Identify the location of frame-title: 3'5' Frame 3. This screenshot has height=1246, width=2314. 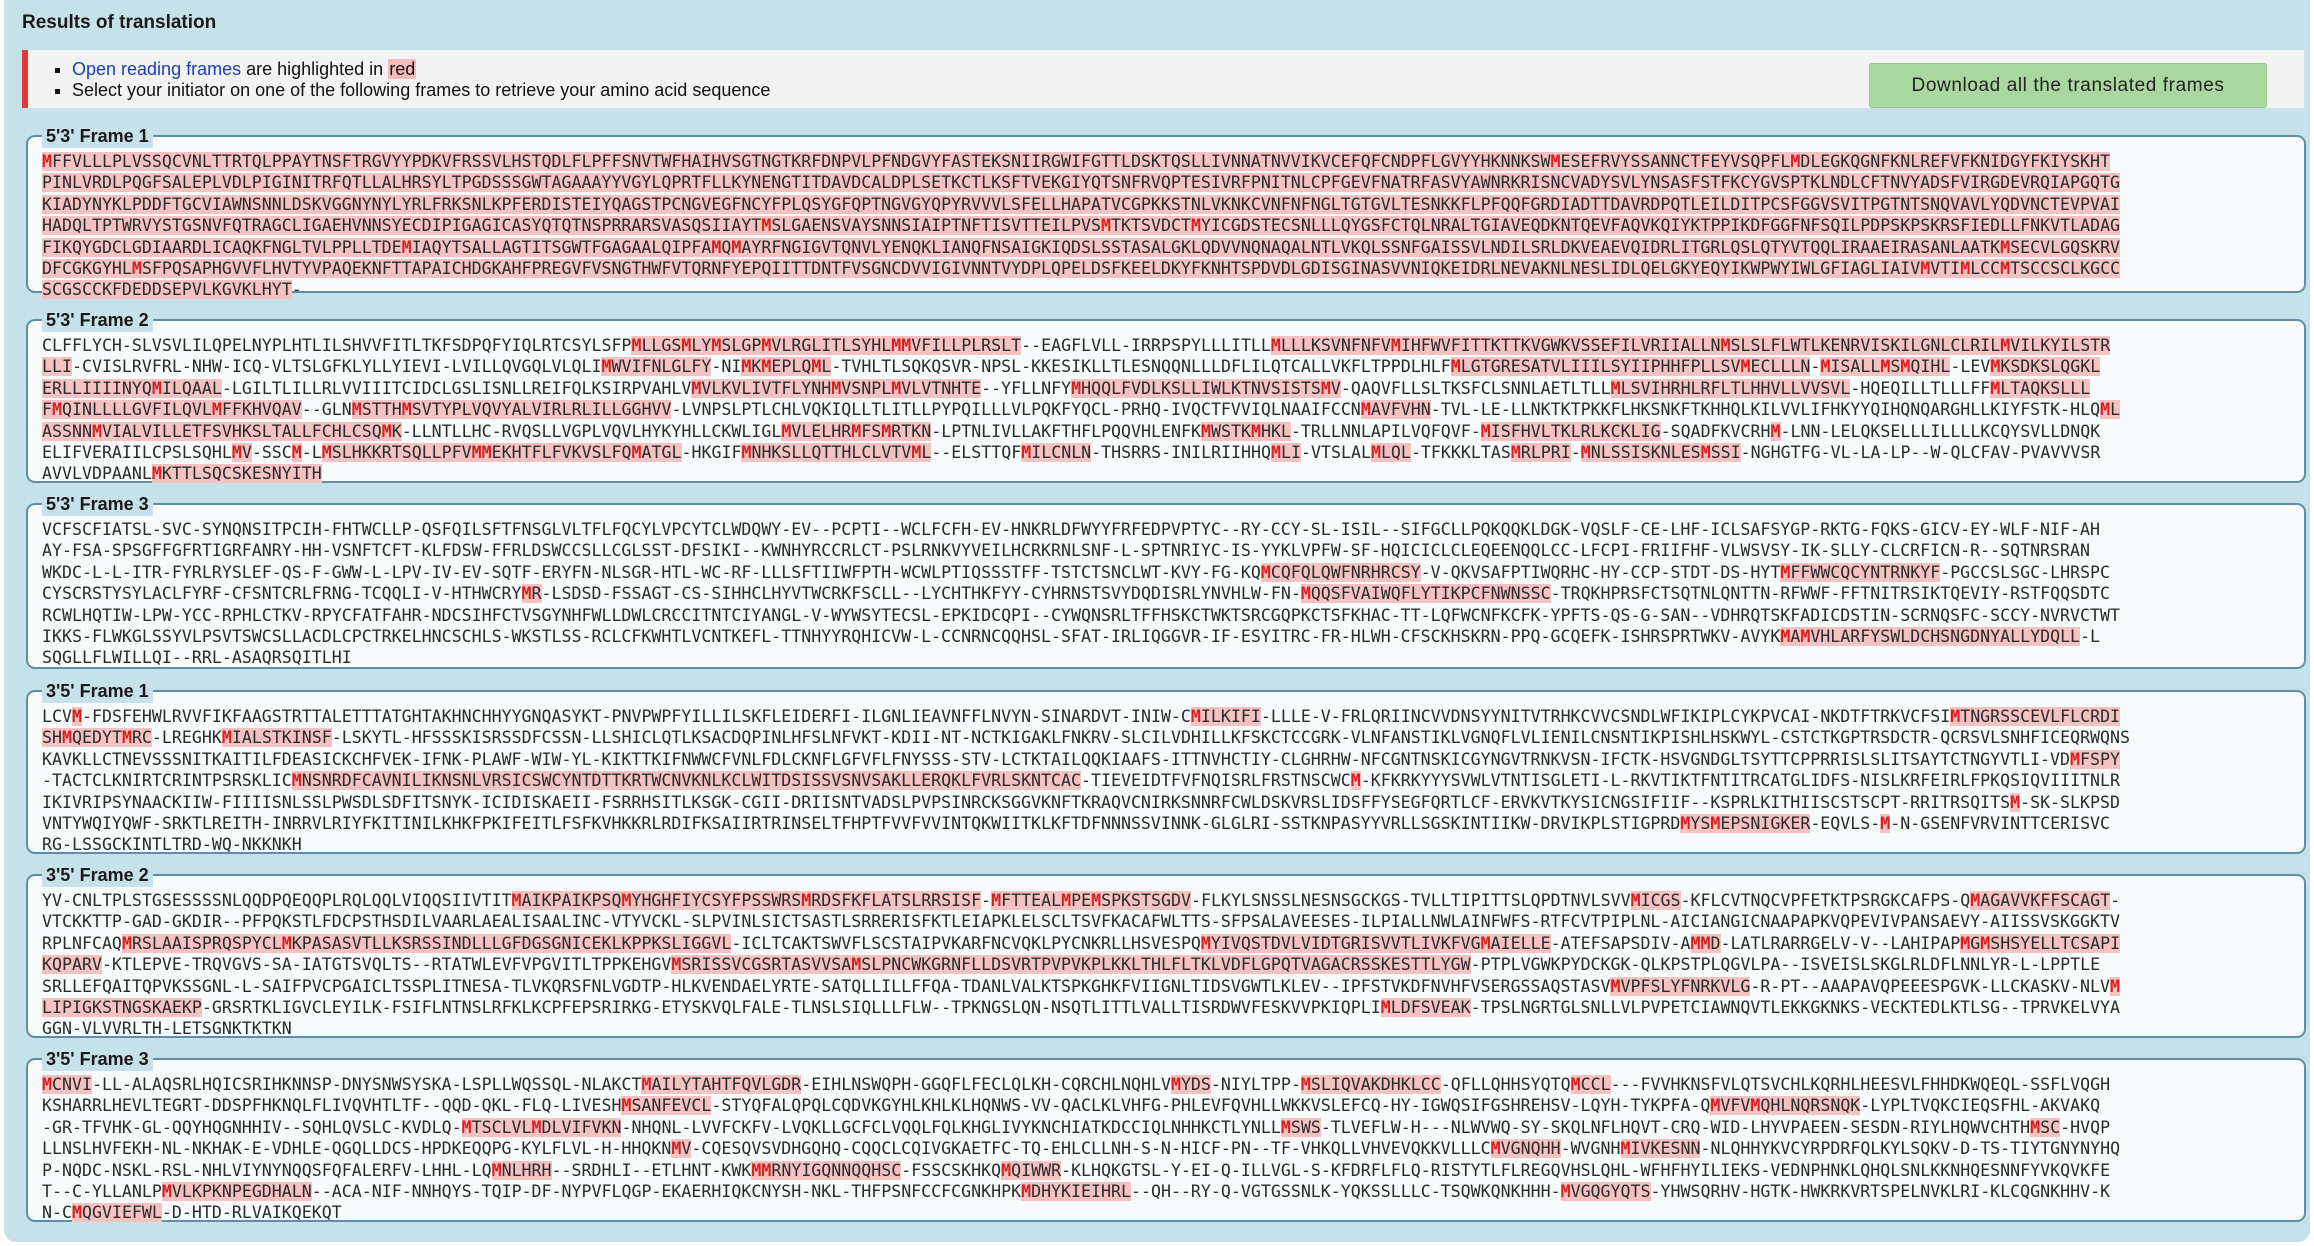
(97, 1059).